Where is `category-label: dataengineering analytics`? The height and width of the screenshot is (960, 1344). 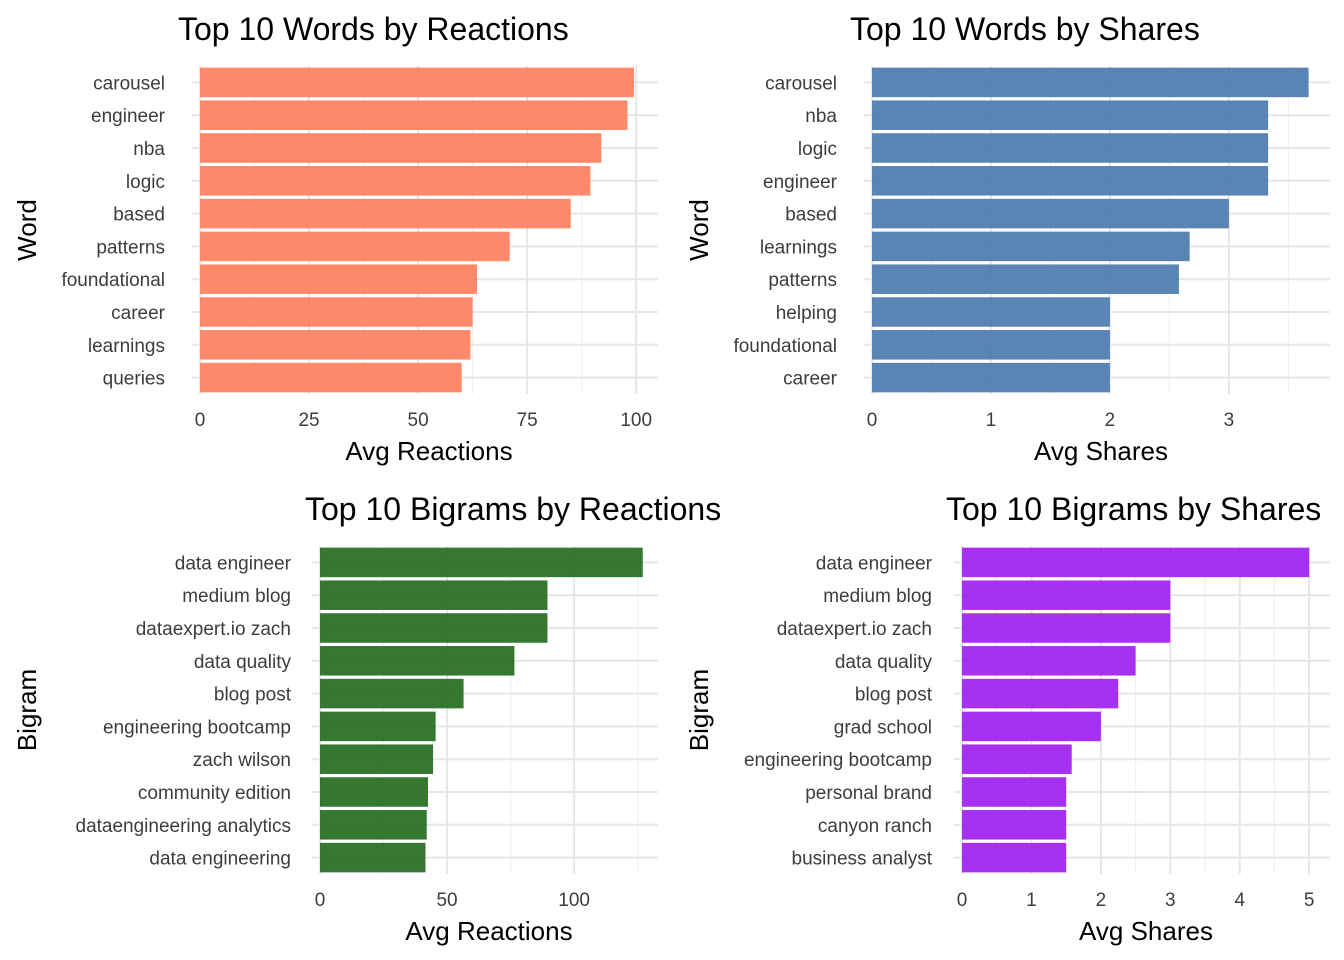
category-label: dataengineering analytics is located at coordinates (184, 826).